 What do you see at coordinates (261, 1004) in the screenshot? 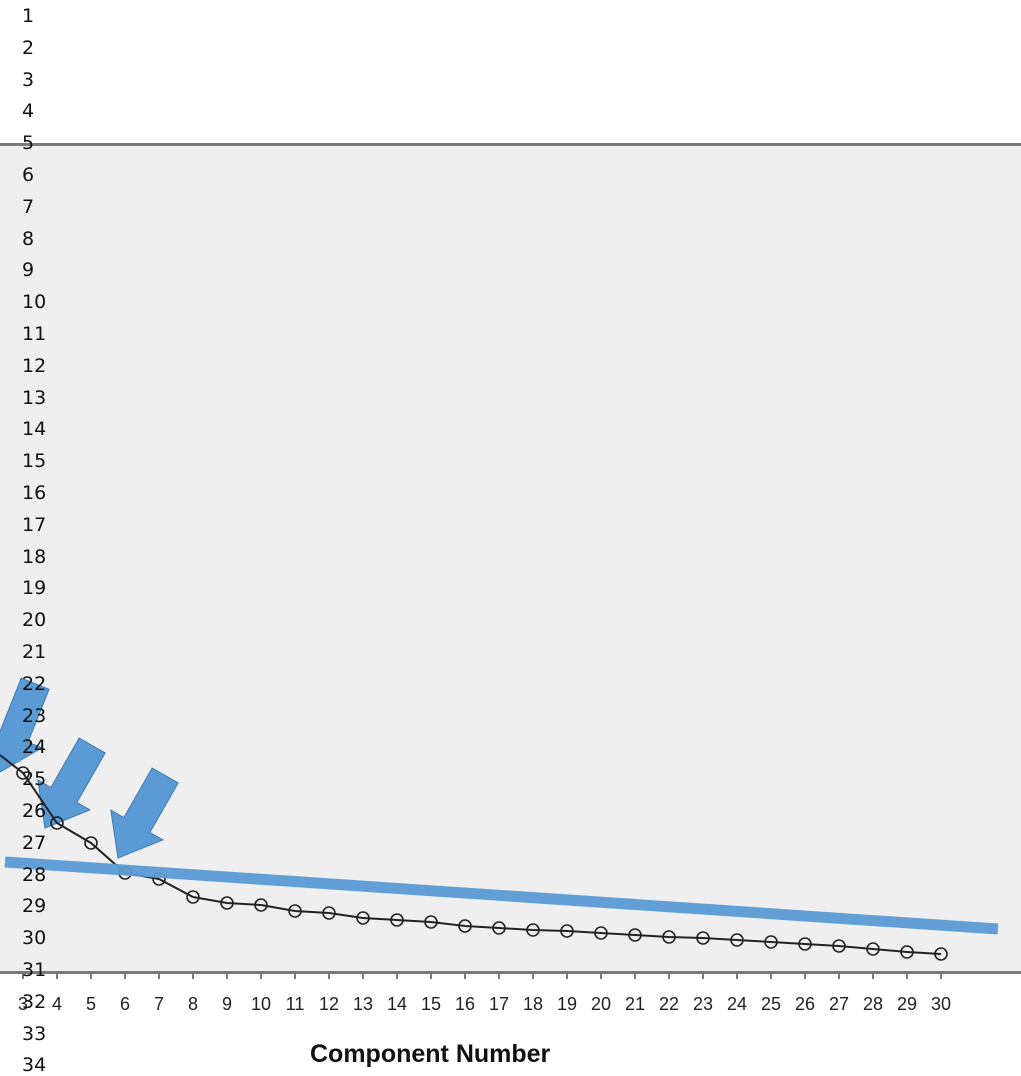
I see `x-tick-label: 10` at bounding box center [261, 1004].